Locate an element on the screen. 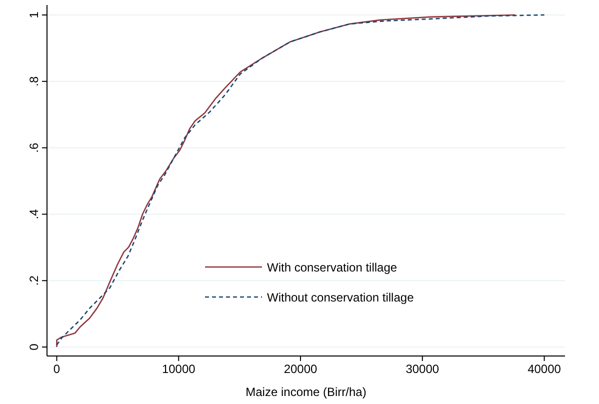 This screenshot has height=404, width=599. y-tick-label: .4 is located at coordinates (34, 214).